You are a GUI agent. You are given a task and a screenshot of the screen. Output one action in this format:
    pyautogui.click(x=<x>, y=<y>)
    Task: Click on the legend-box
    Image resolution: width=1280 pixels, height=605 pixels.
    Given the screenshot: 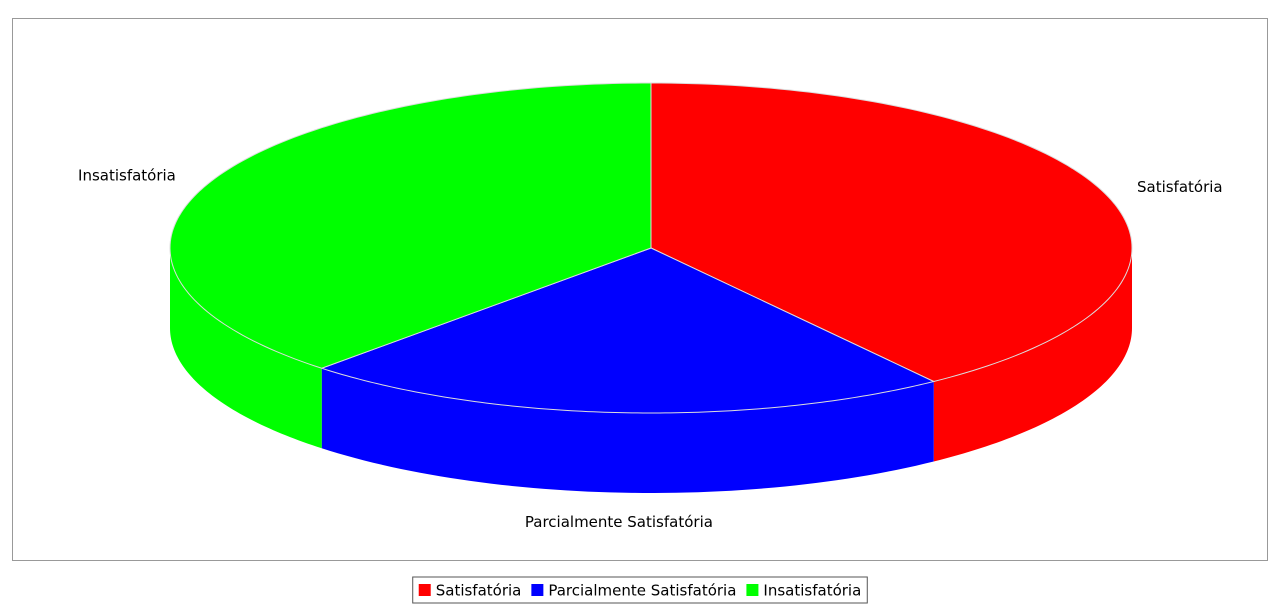 What is the action you would take?
    pyautogui.click(x=640, y=590)
    